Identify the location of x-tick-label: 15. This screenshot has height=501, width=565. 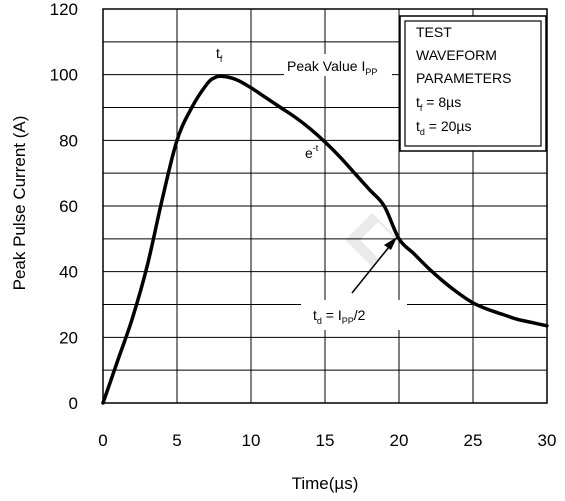
(325, 440).